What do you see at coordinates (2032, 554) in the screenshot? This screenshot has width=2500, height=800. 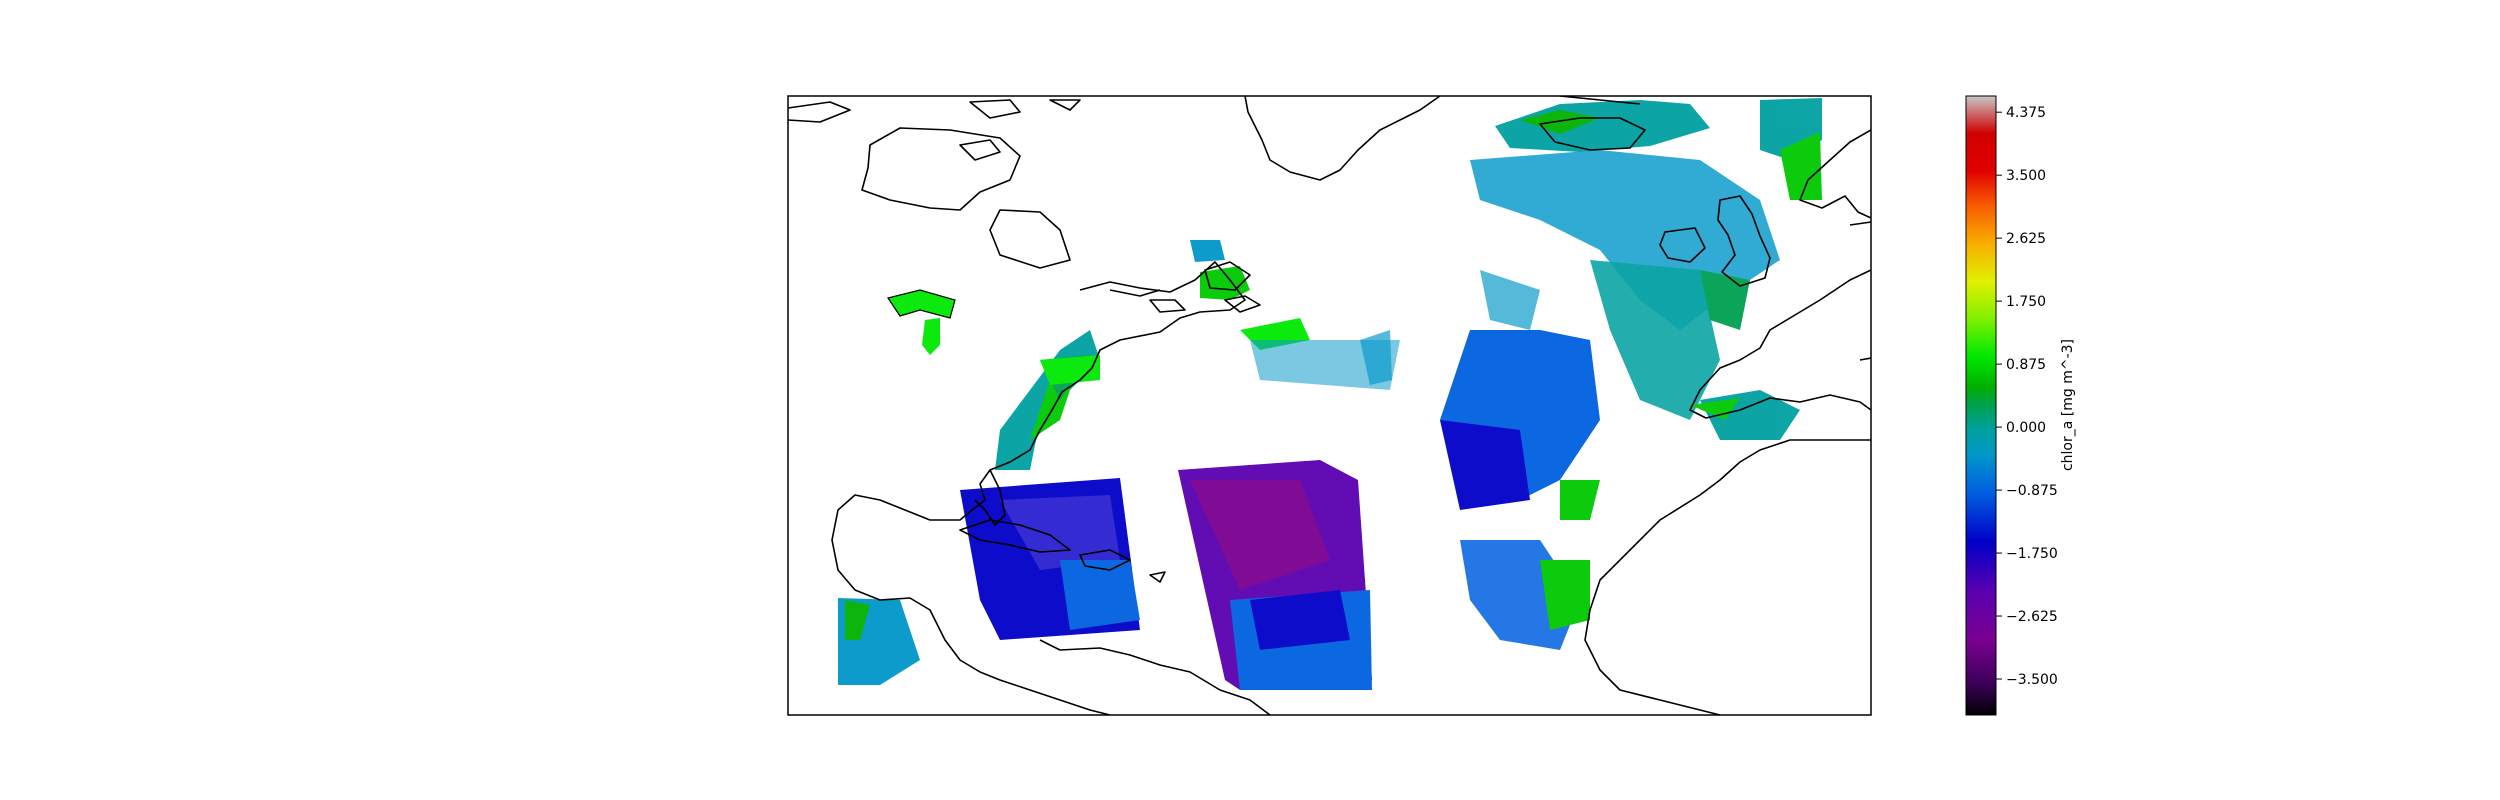 I see `colorbar-tick-label: −1.750` at bounding box center [2032, 554].